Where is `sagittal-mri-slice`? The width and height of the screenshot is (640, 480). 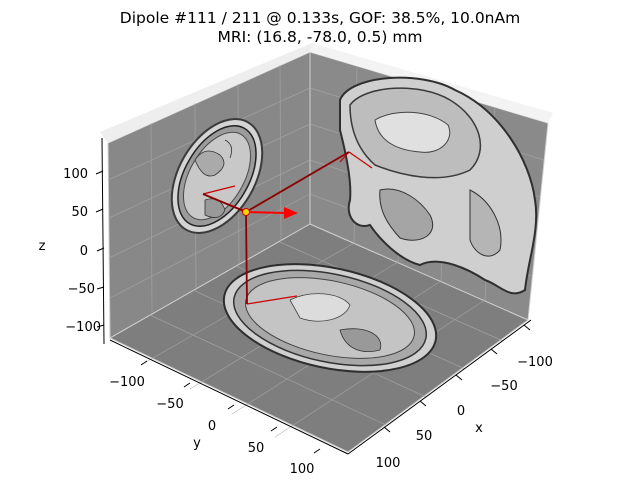 sagittal-mri-slice is located at coordinates (438, 185).